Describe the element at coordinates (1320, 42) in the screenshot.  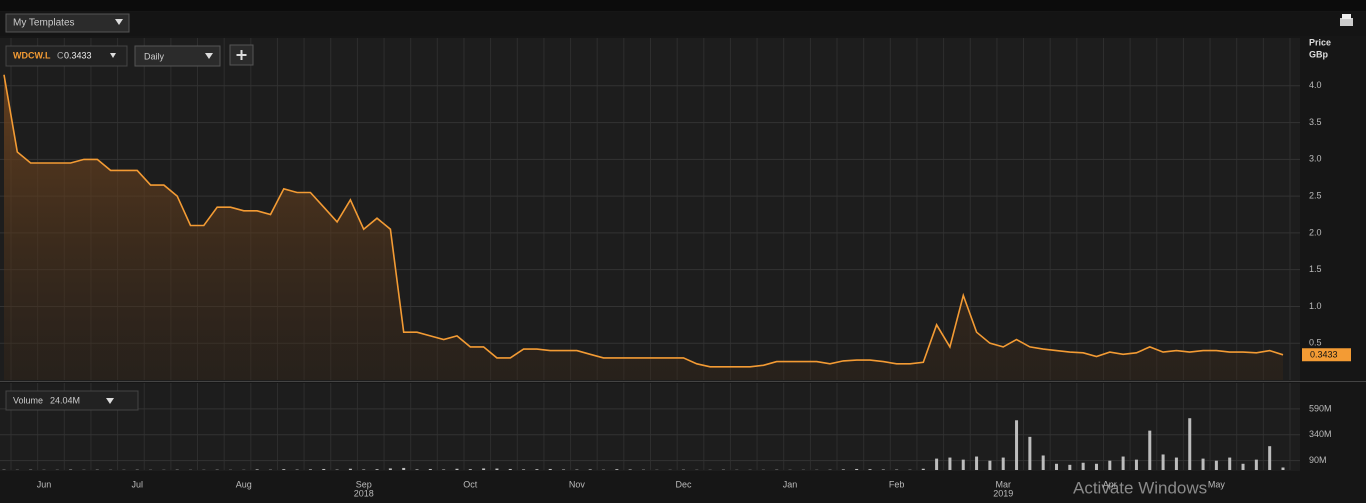
I see `y-axis-title: Price` at that location.